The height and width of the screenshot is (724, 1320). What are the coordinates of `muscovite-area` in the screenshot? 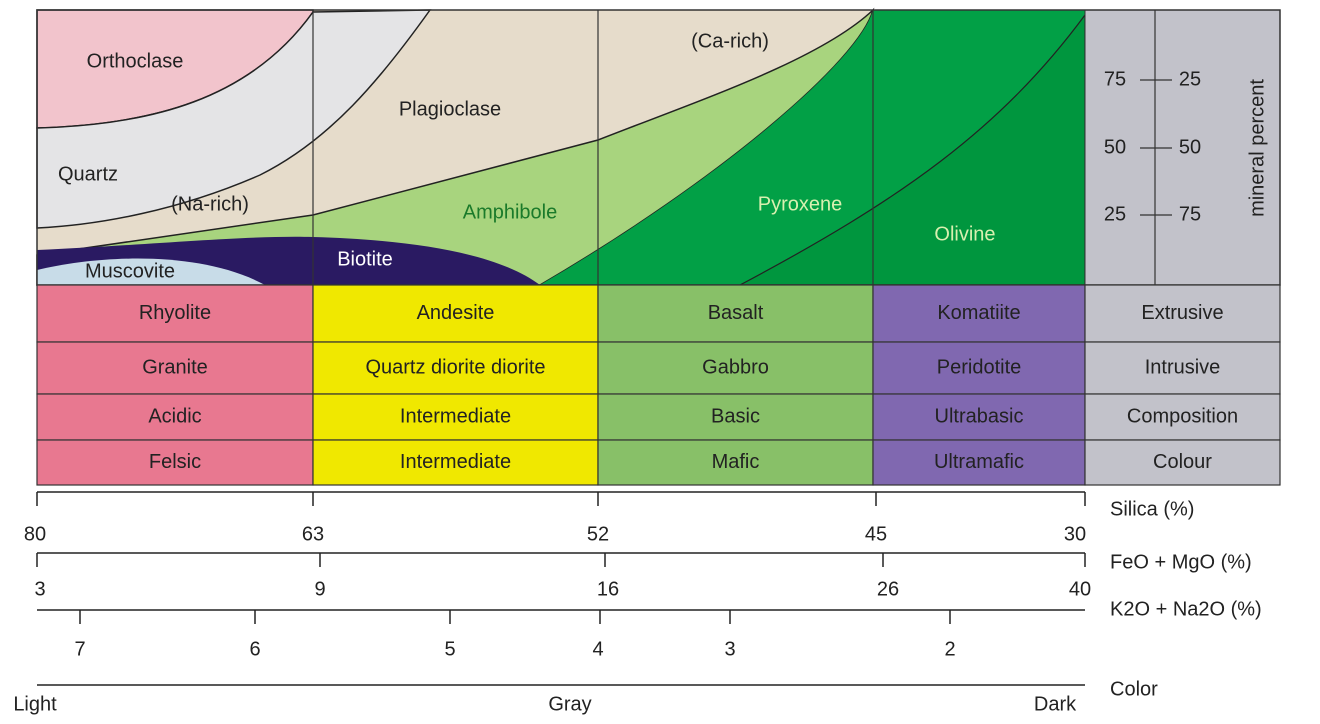 It's located at (151, 271).